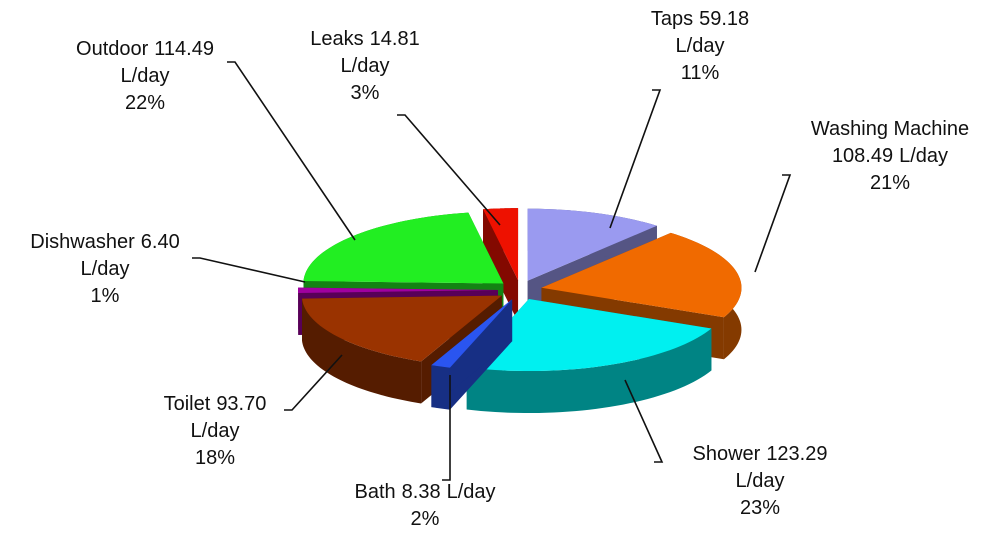 Image resolution: width=988 pixels, height=539 pixels. I want to click on slice-label: Taps 59.18 L/day 11%, so click(700, 46).